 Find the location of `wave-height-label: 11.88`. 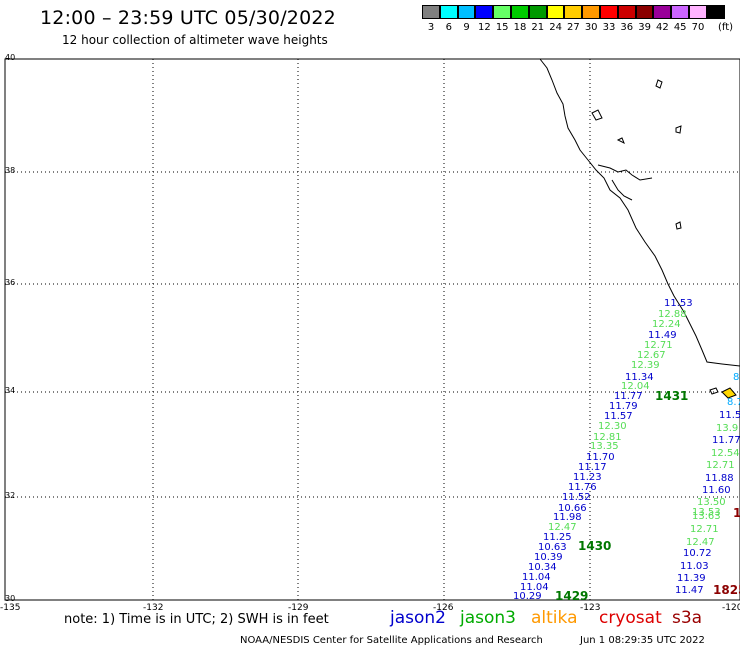

wave-height-label: 11.88 is located at coordinates (719, 478).